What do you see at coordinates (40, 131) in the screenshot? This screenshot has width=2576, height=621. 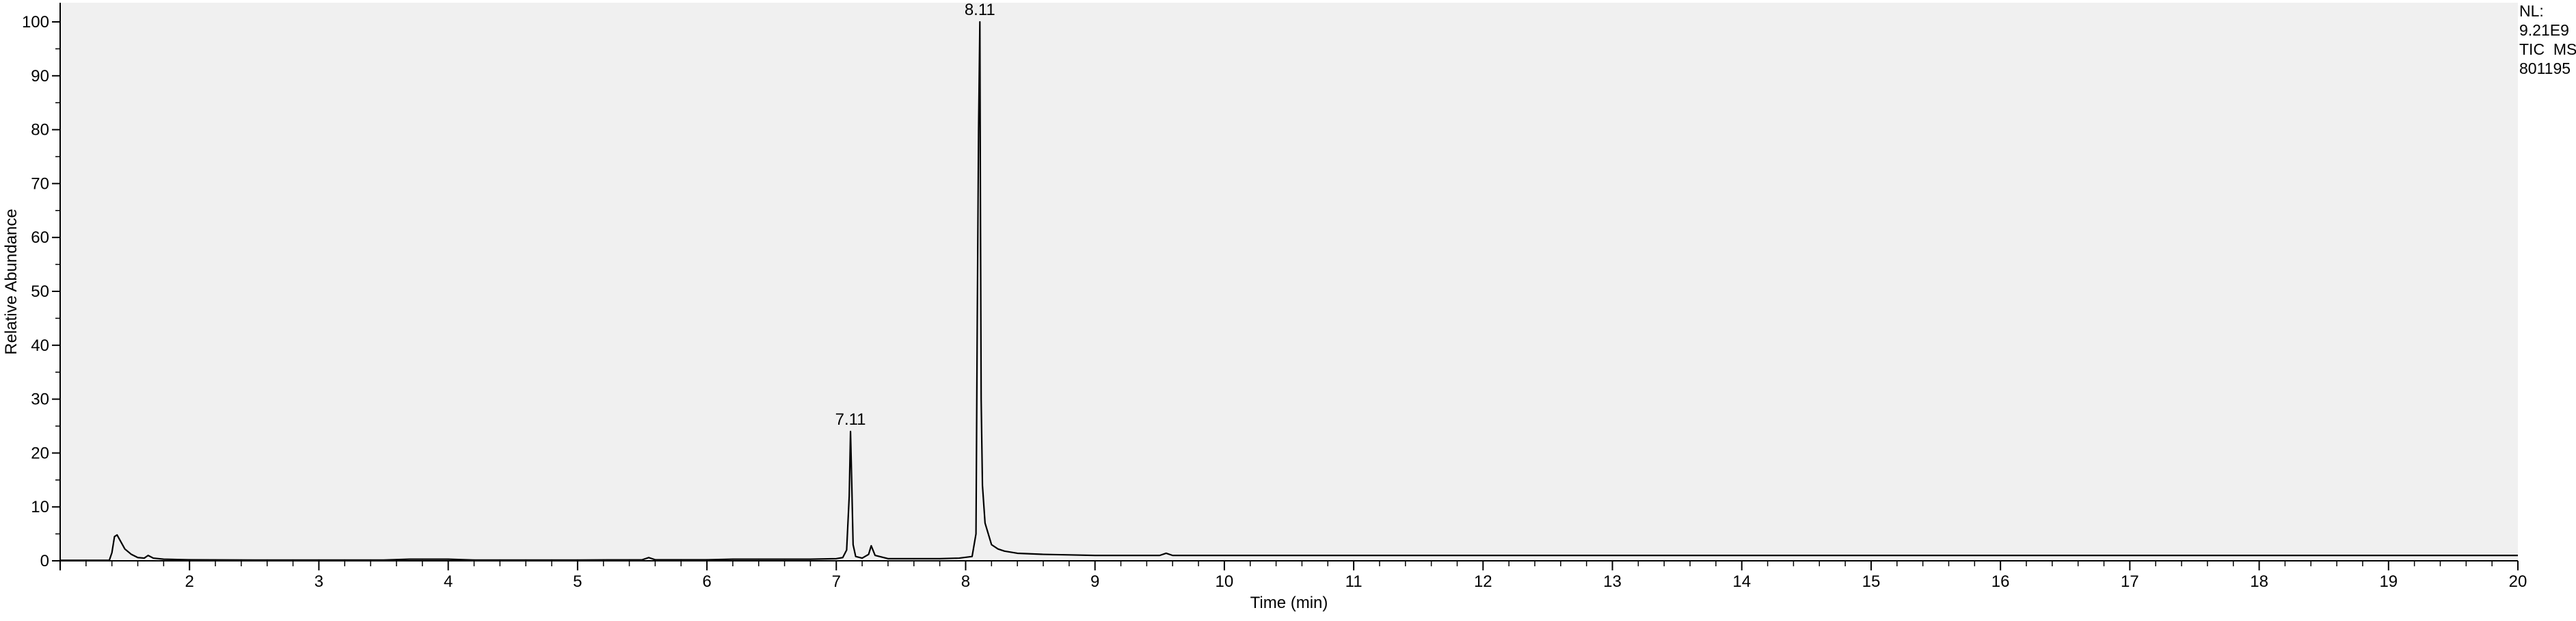 I see `y-tick-label: 80` at bounding box center [40, 131].